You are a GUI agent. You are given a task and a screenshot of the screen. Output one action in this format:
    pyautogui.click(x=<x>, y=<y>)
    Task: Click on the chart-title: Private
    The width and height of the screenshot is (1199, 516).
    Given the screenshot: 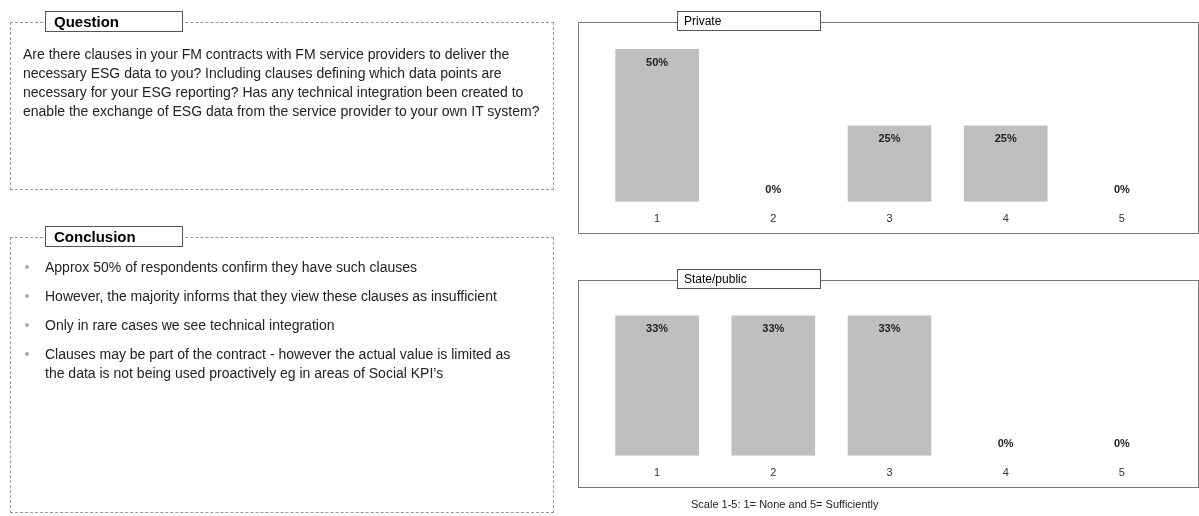 What is the action you would take?
    pyautogui.click(x=749, y=21)
    